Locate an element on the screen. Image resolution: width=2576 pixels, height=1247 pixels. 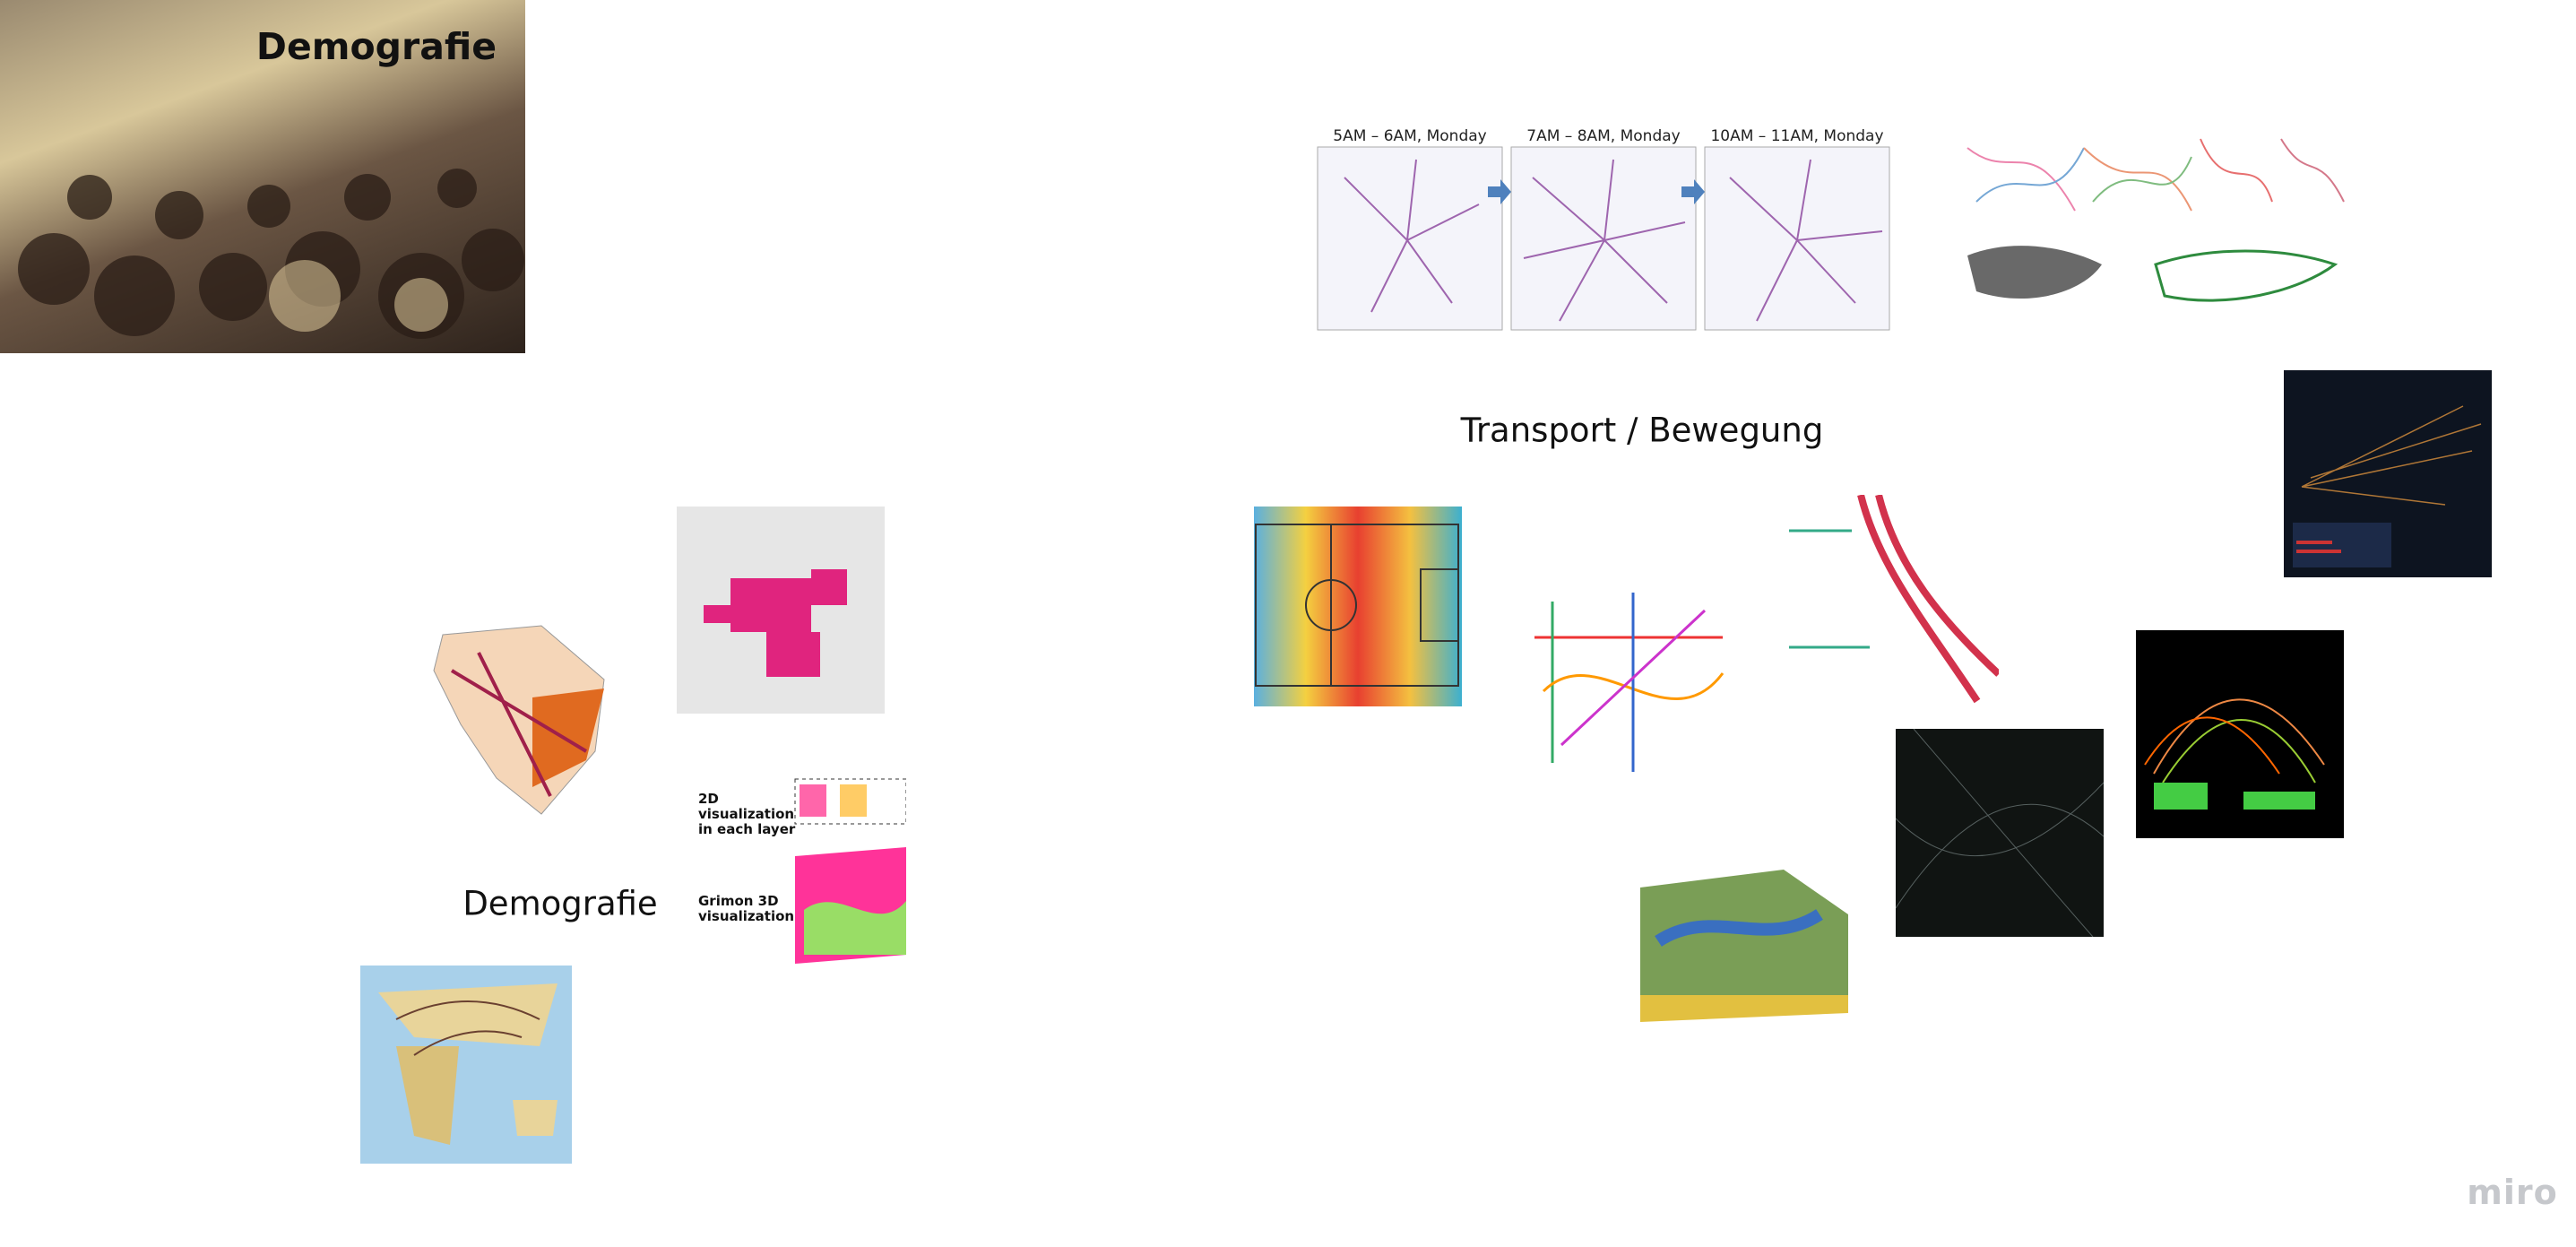
network-shapes is located at coordinates (2000, 833).